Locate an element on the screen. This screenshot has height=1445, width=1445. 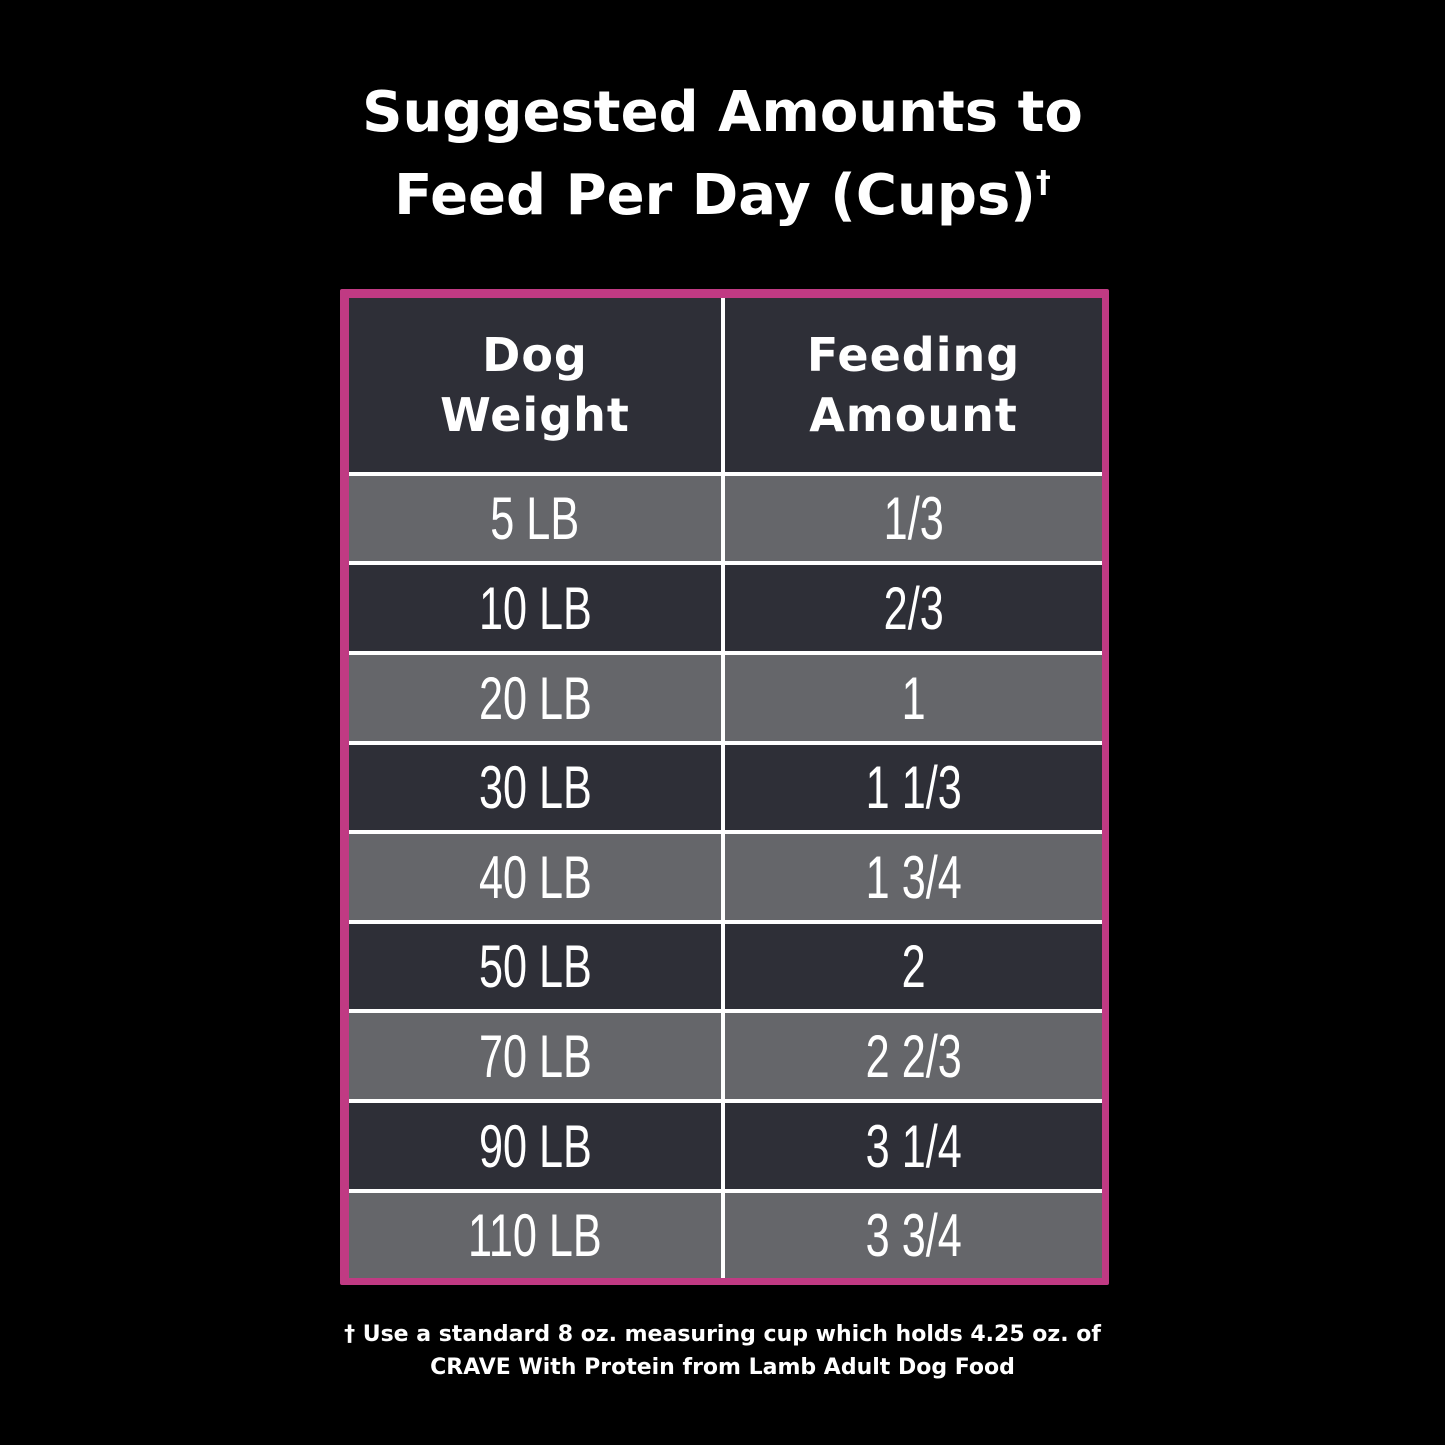
amount-cell: 1 1/3 is located at coordinates (913, 787).